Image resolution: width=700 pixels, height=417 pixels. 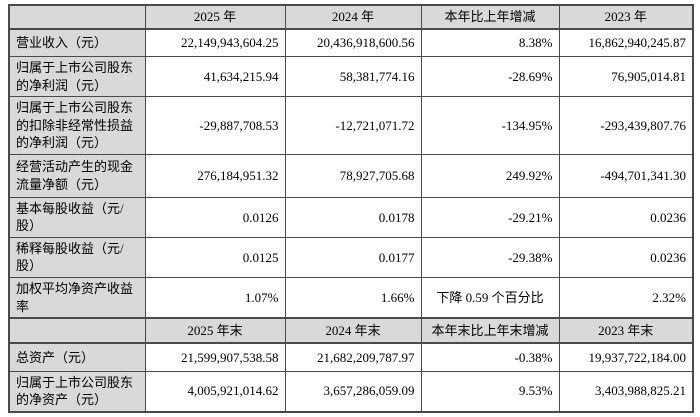 I want to click on column-header-2024: 2024 年, so click(x=353, y=17).